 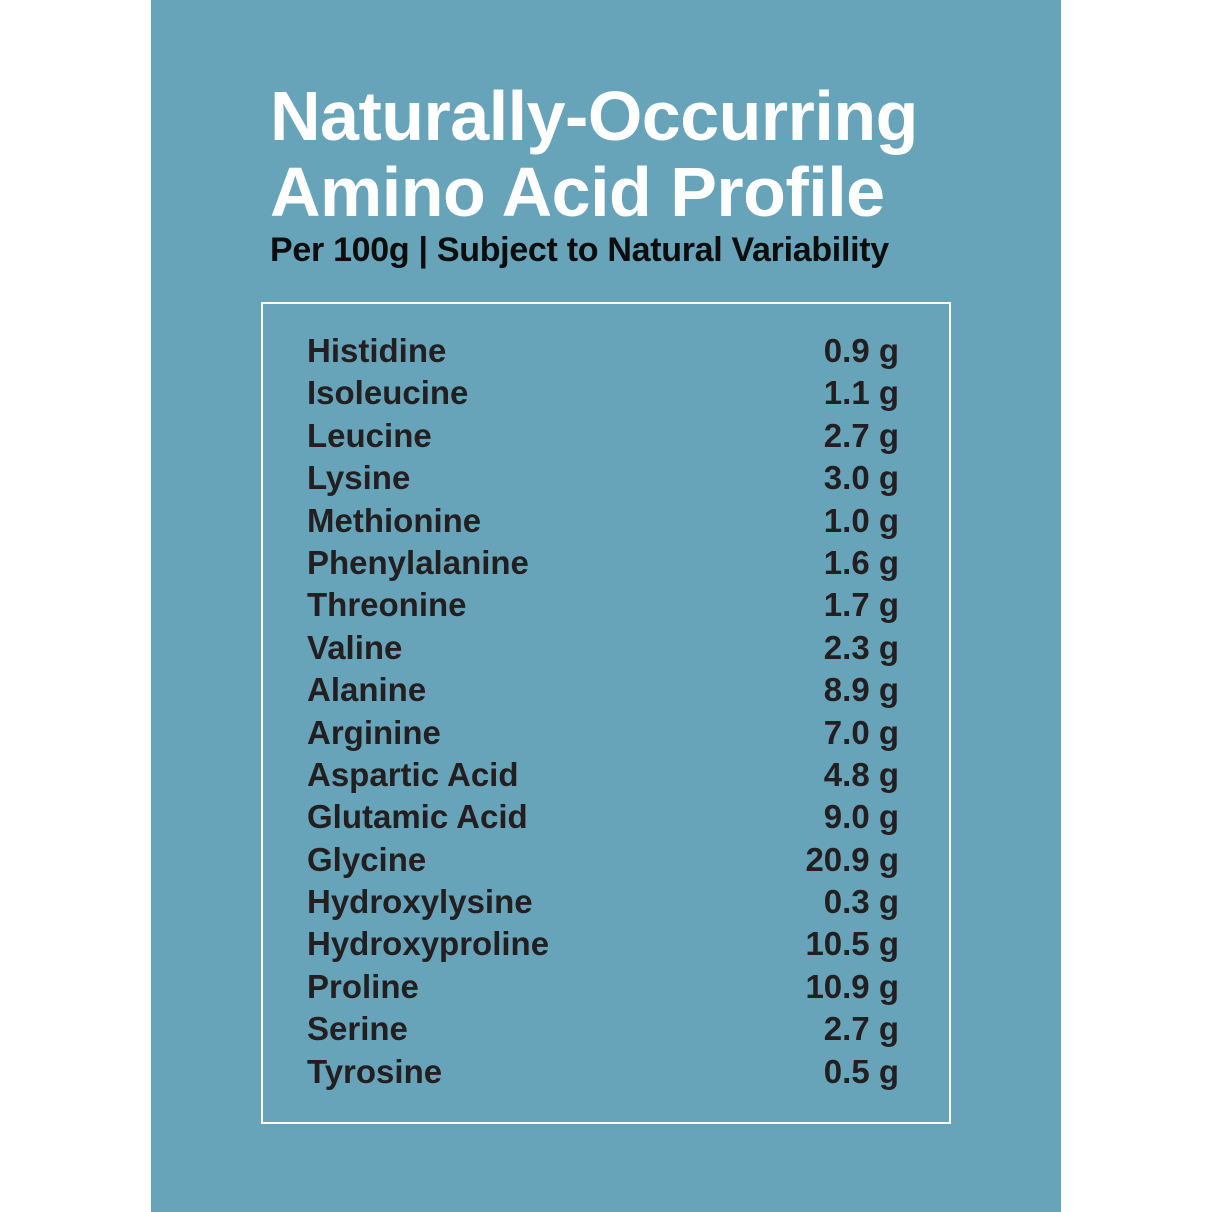 I want to click on amino-acid-name: Tyrosine, so click(x=375, y=1071).